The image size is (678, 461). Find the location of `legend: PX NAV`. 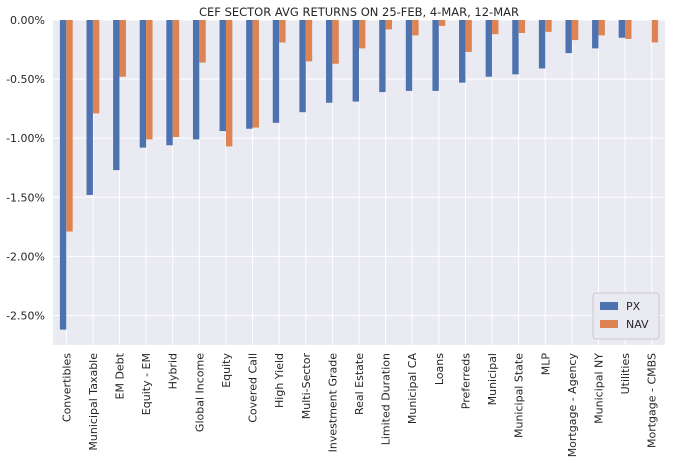

legend: PX NAV is located at coordinates (626, 316).